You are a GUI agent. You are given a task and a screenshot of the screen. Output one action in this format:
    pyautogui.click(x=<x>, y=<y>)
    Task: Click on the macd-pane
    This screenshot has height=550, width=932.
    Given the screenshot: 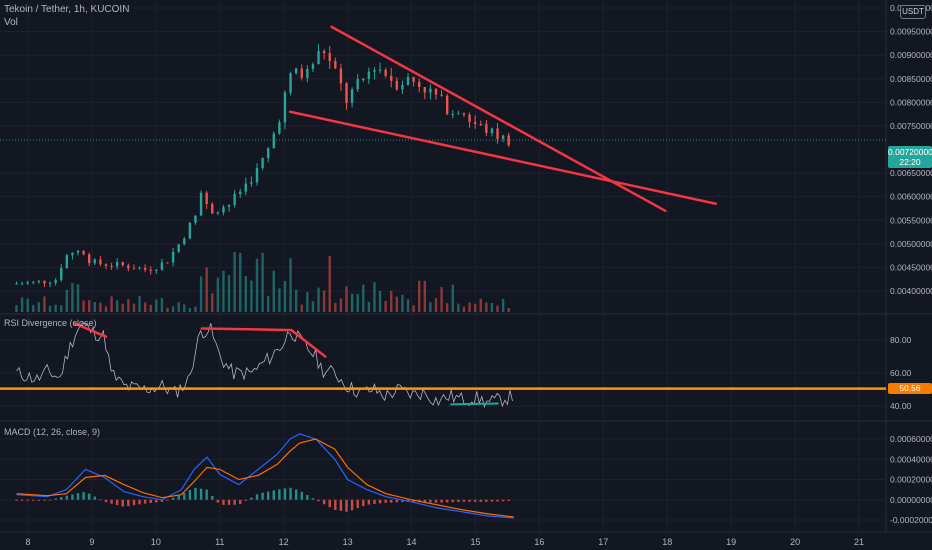 What is the action you would take?
    pyautogui.click(x=264, y=476)
    